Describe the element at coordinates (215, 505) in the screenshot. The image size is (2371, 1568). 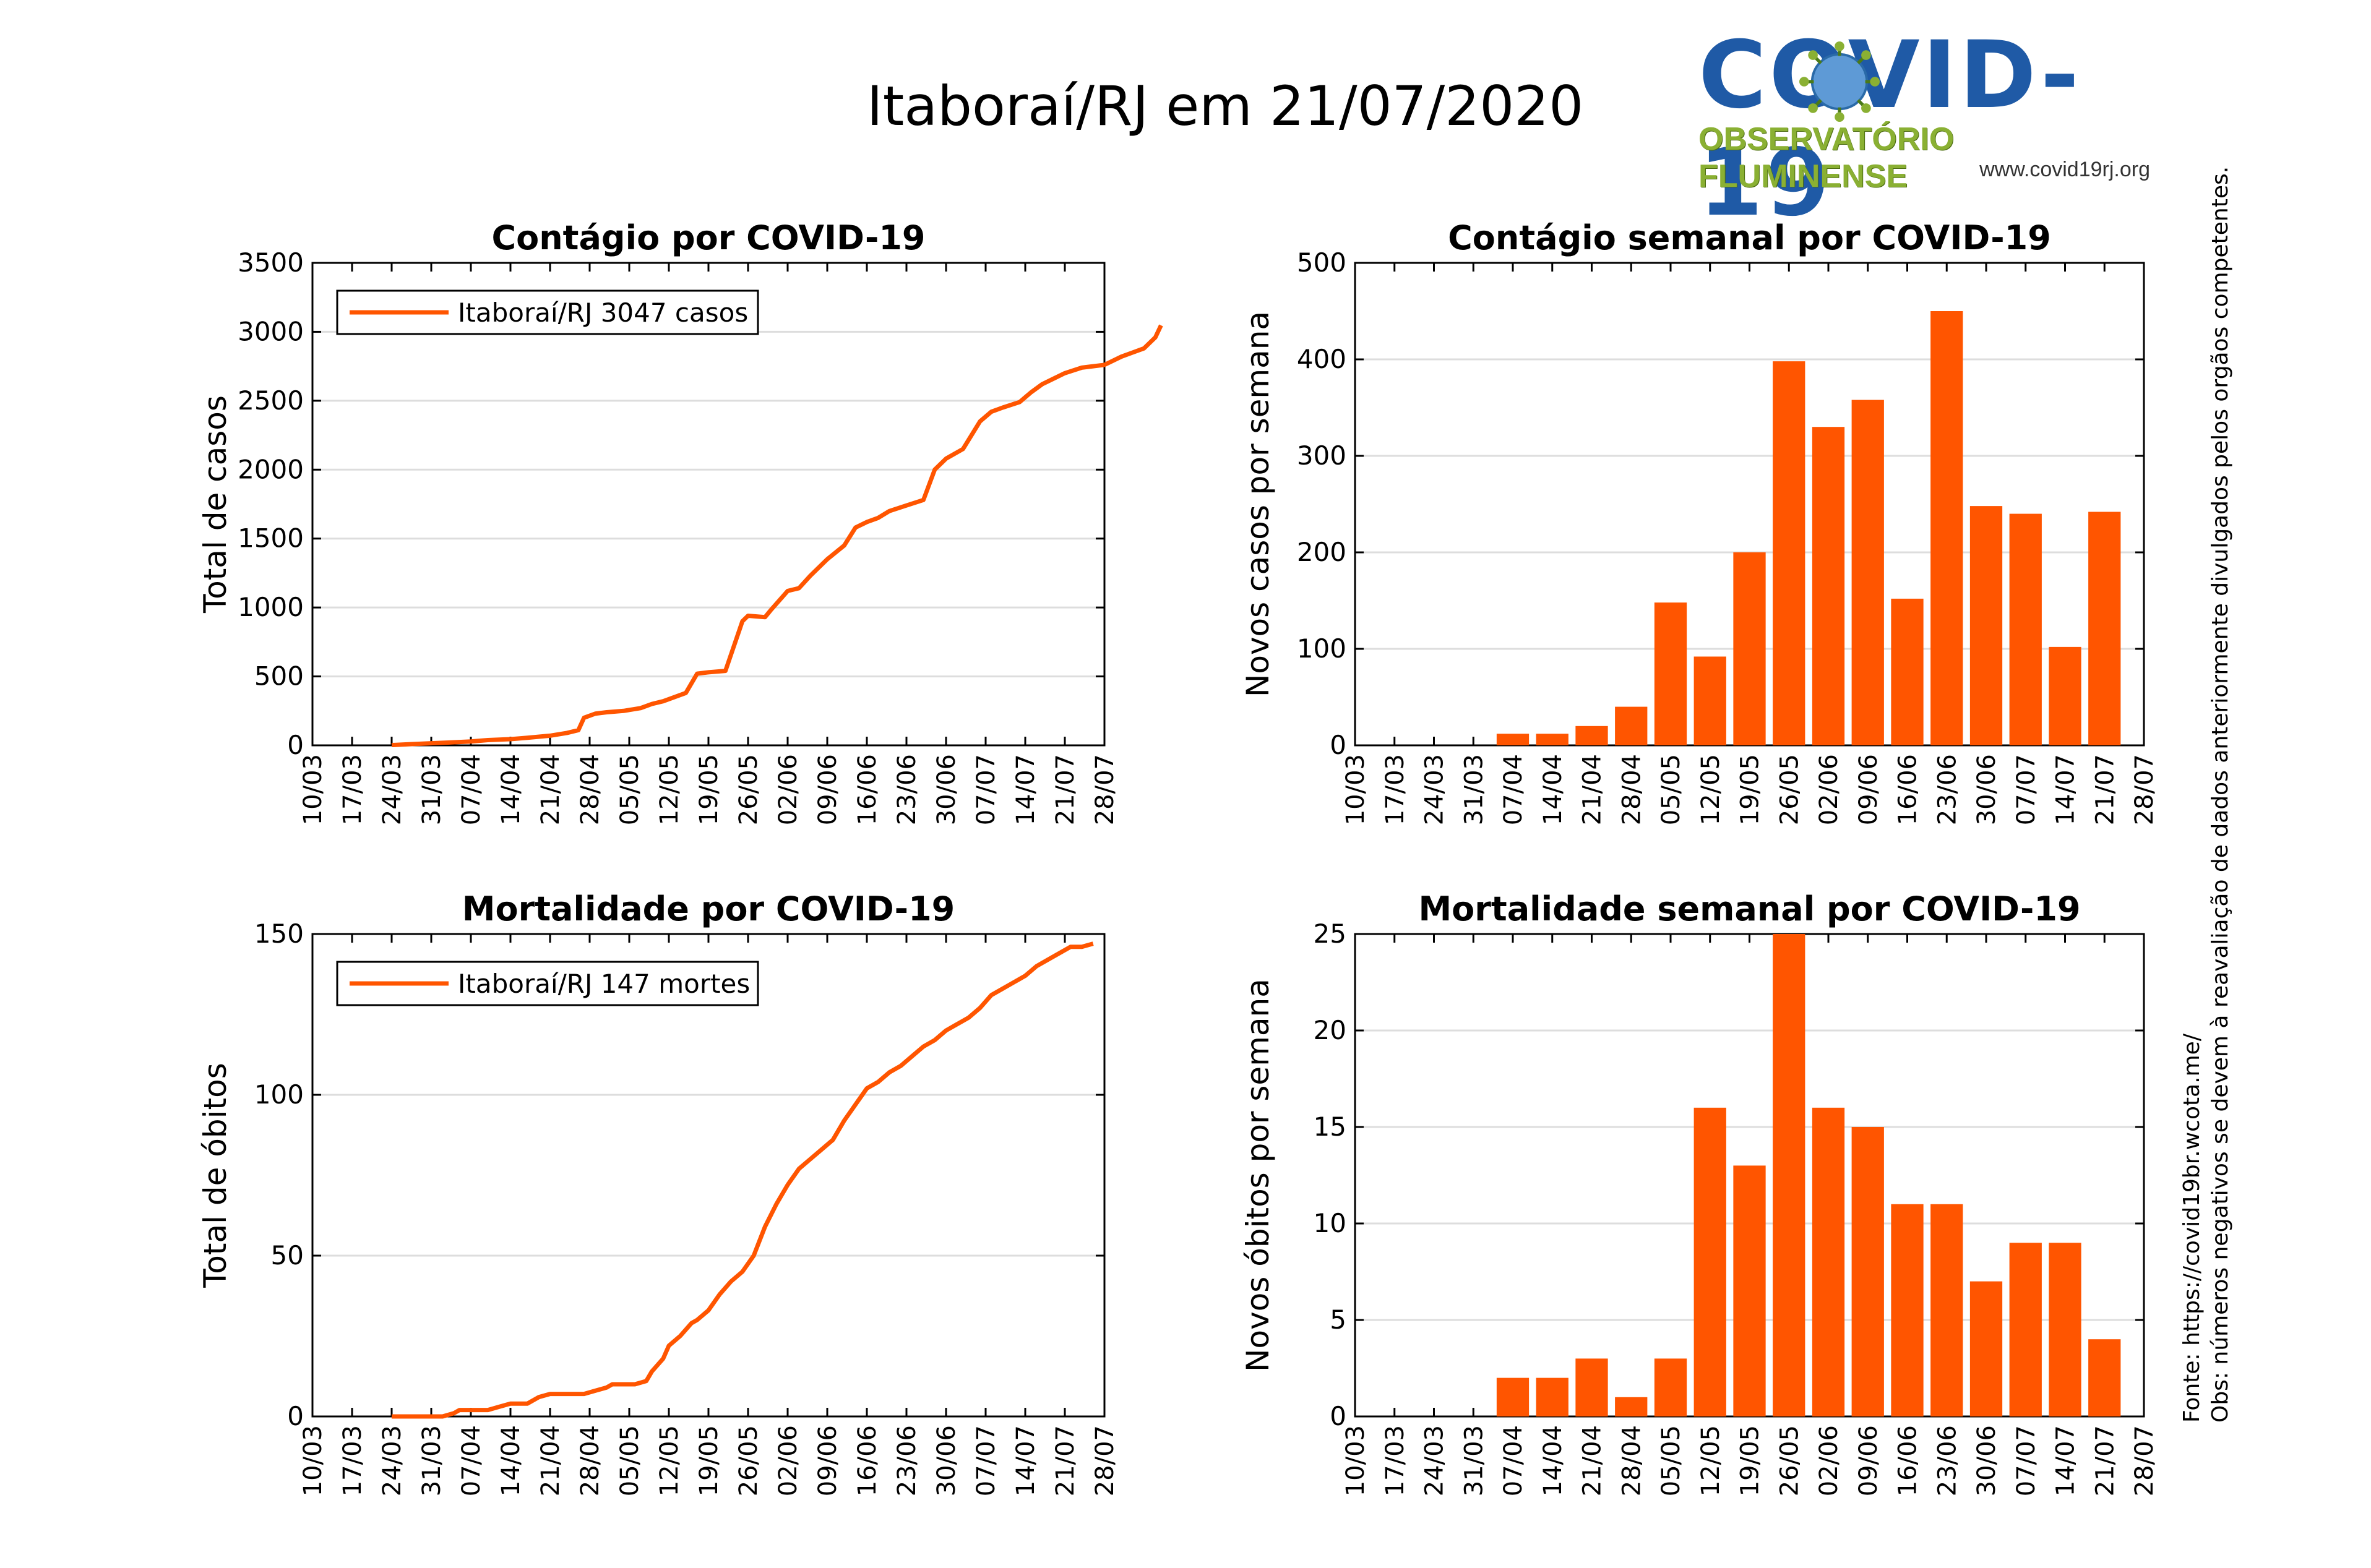
I see `y-axis-label: Total de casos` at that location.